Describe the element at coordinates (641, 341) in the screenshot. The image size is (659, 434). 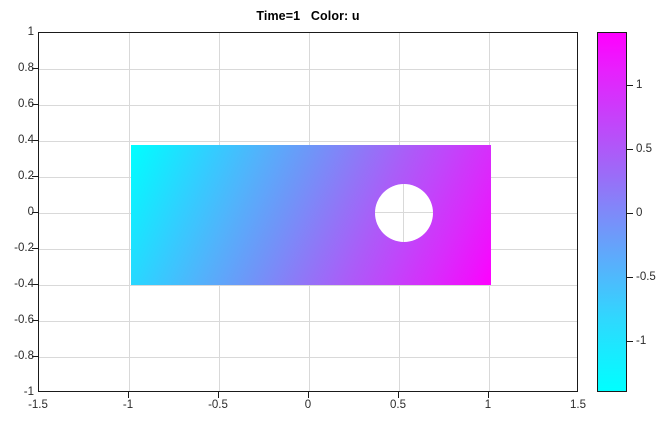
I see `colorbar-tick-label: -1` at that location.